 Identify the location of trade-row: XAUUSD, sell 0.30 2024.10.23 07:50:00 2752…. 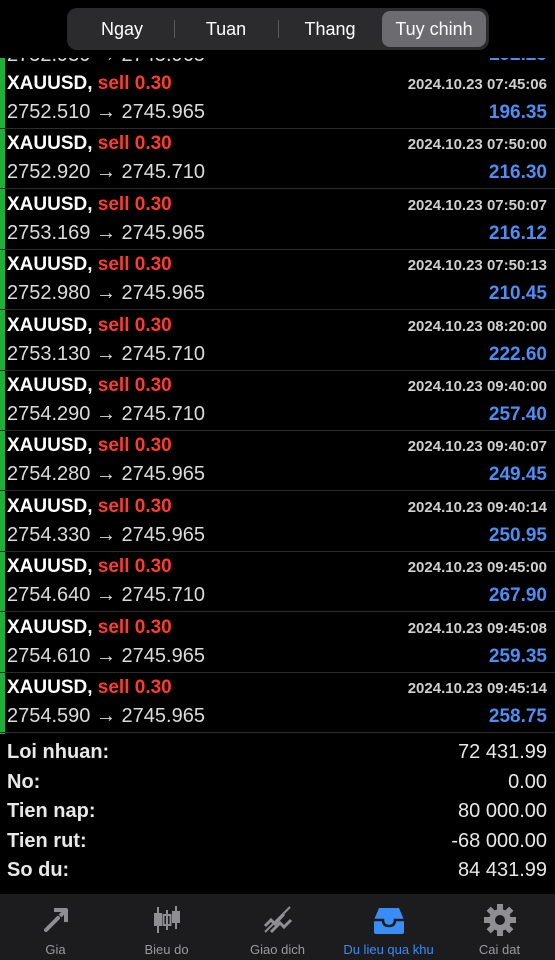
(277, 159).